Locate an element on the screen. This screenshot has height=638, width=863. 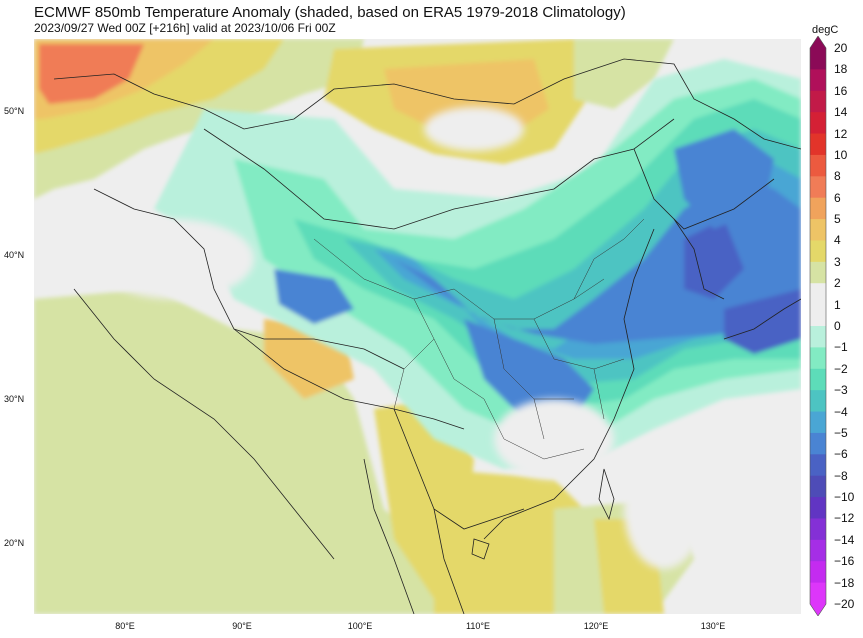
colorbar-tick-label: 20 is located at coordinates (841, 48).